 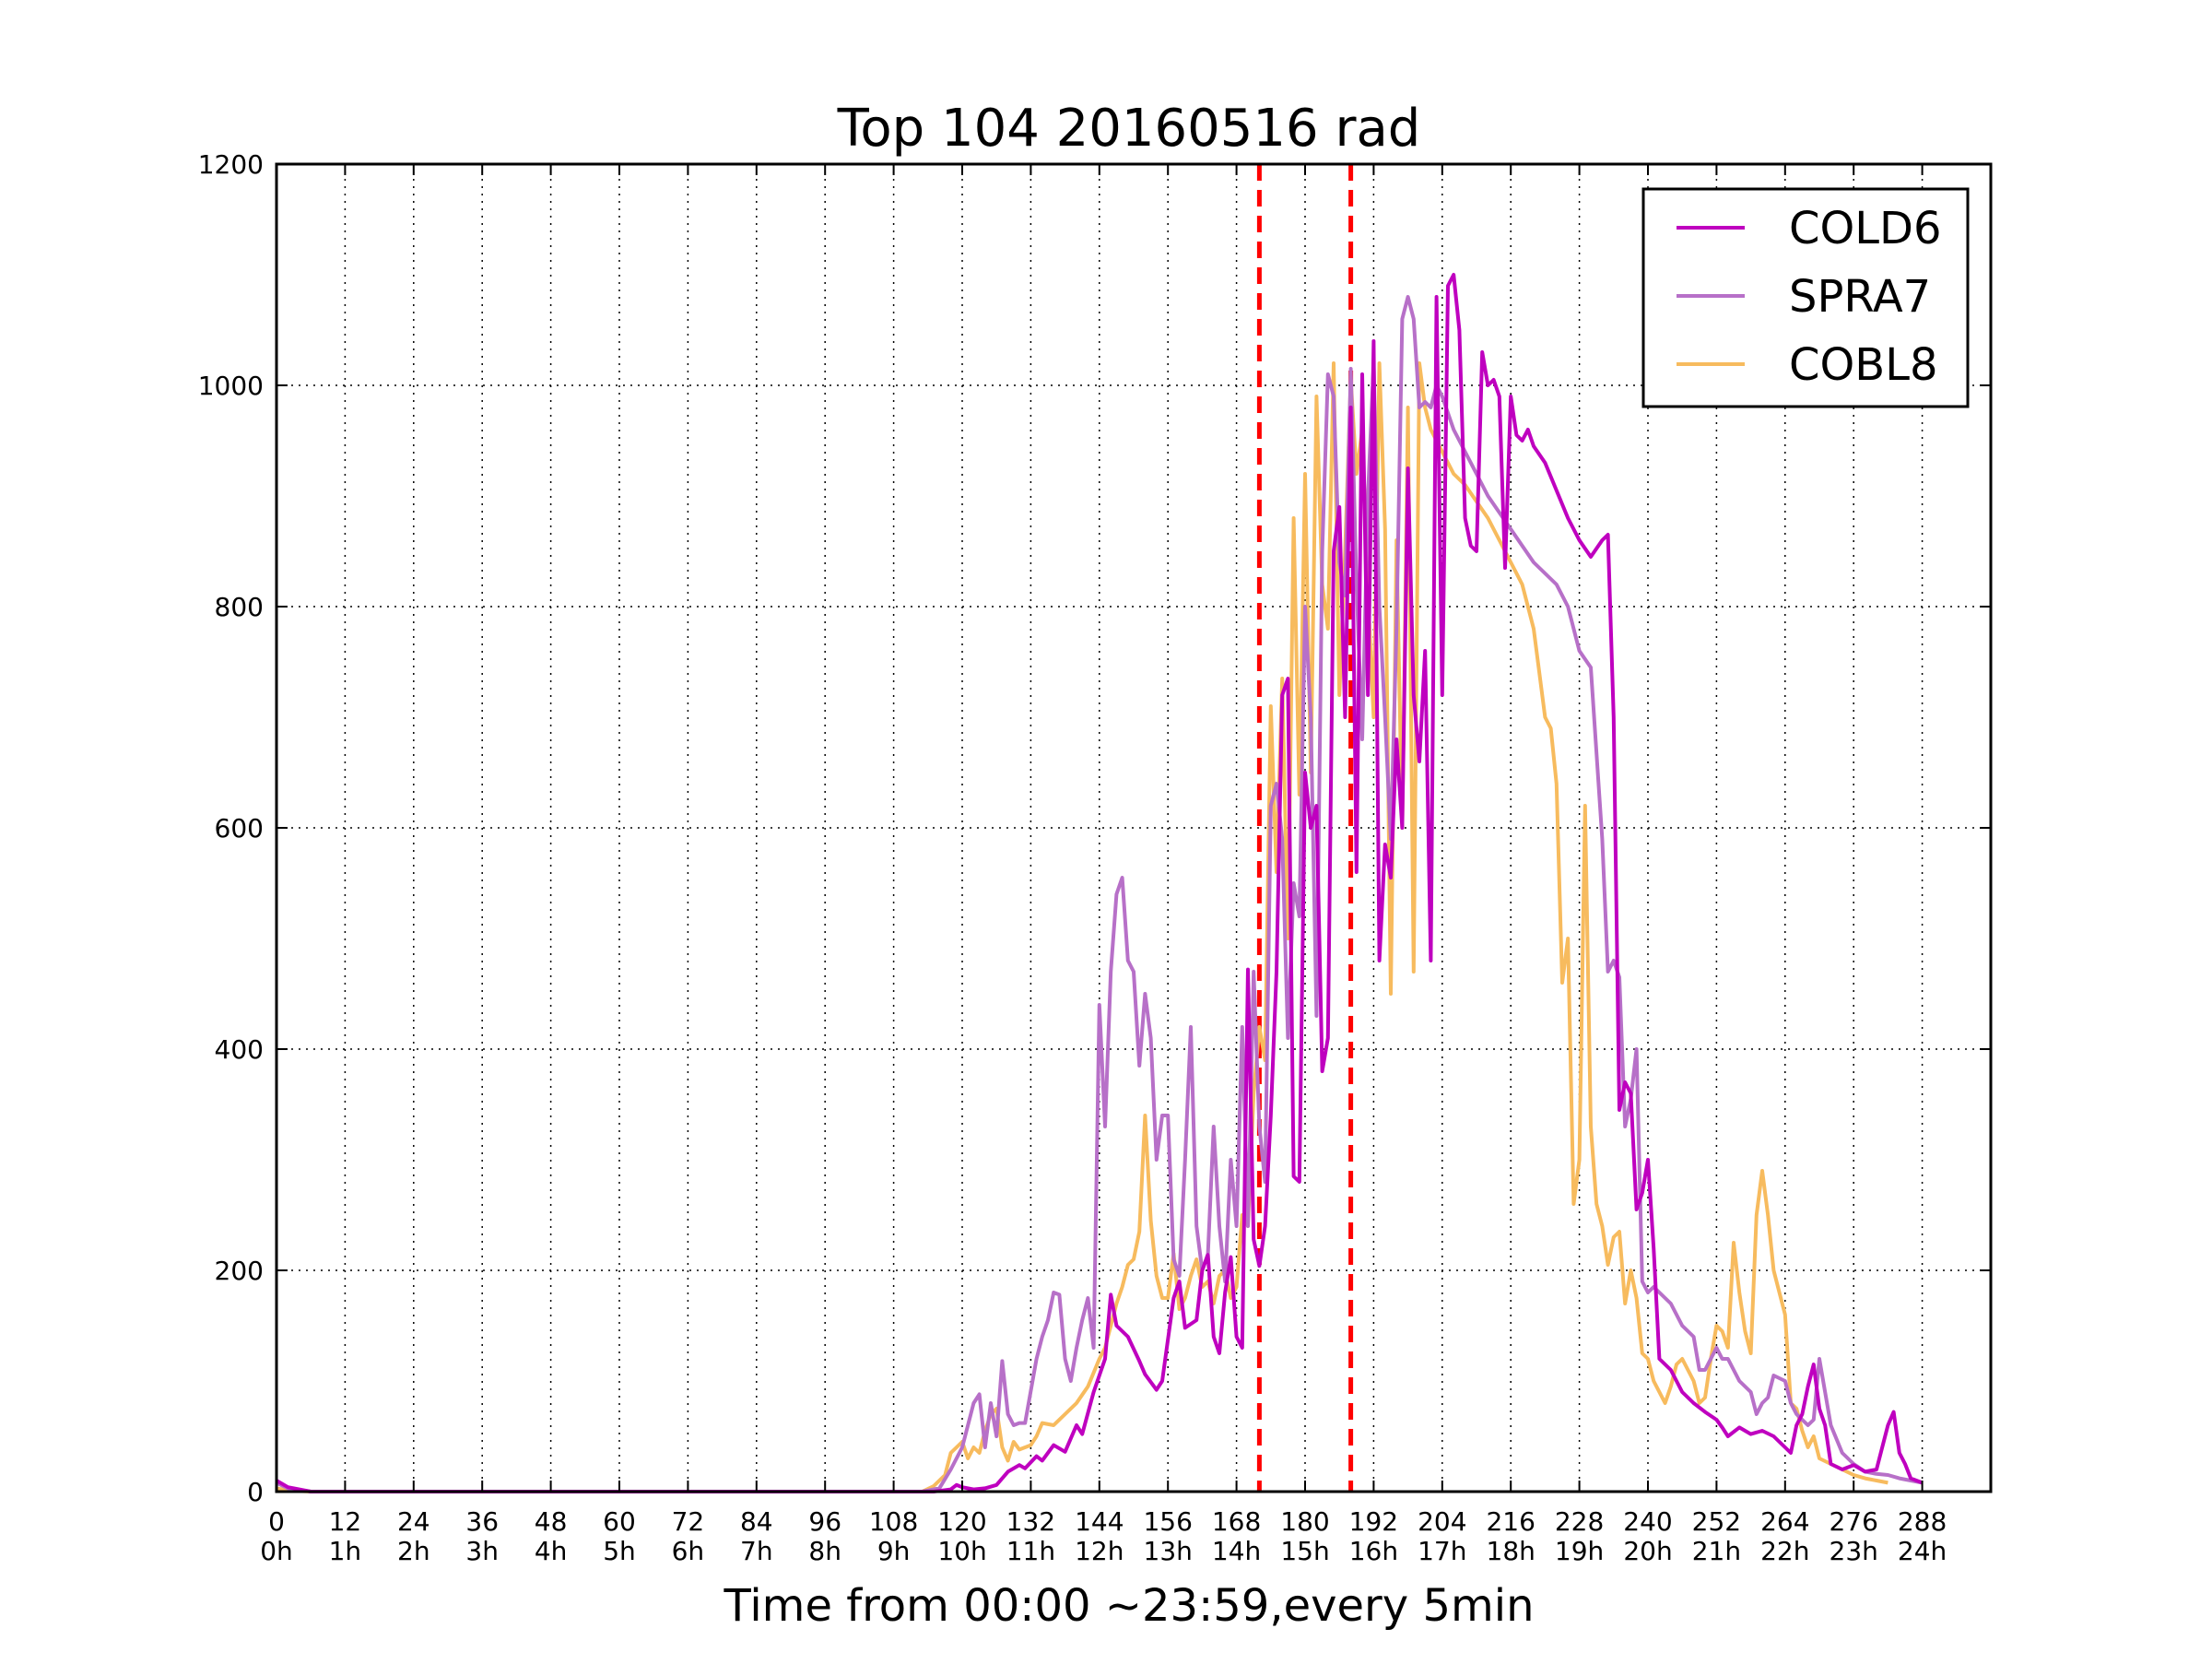 I want to click on x-tick-label: 72, so click(x=688, y=1521).